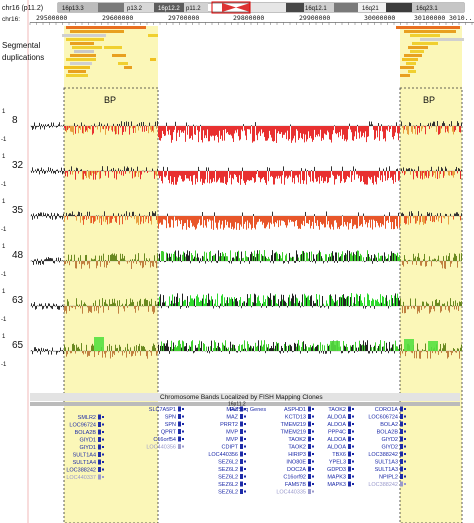  What do you see at coordinates (231, 126) in the screenshot?
I see `signal-track: 1 -1 8` at bounding box center [231, 126].